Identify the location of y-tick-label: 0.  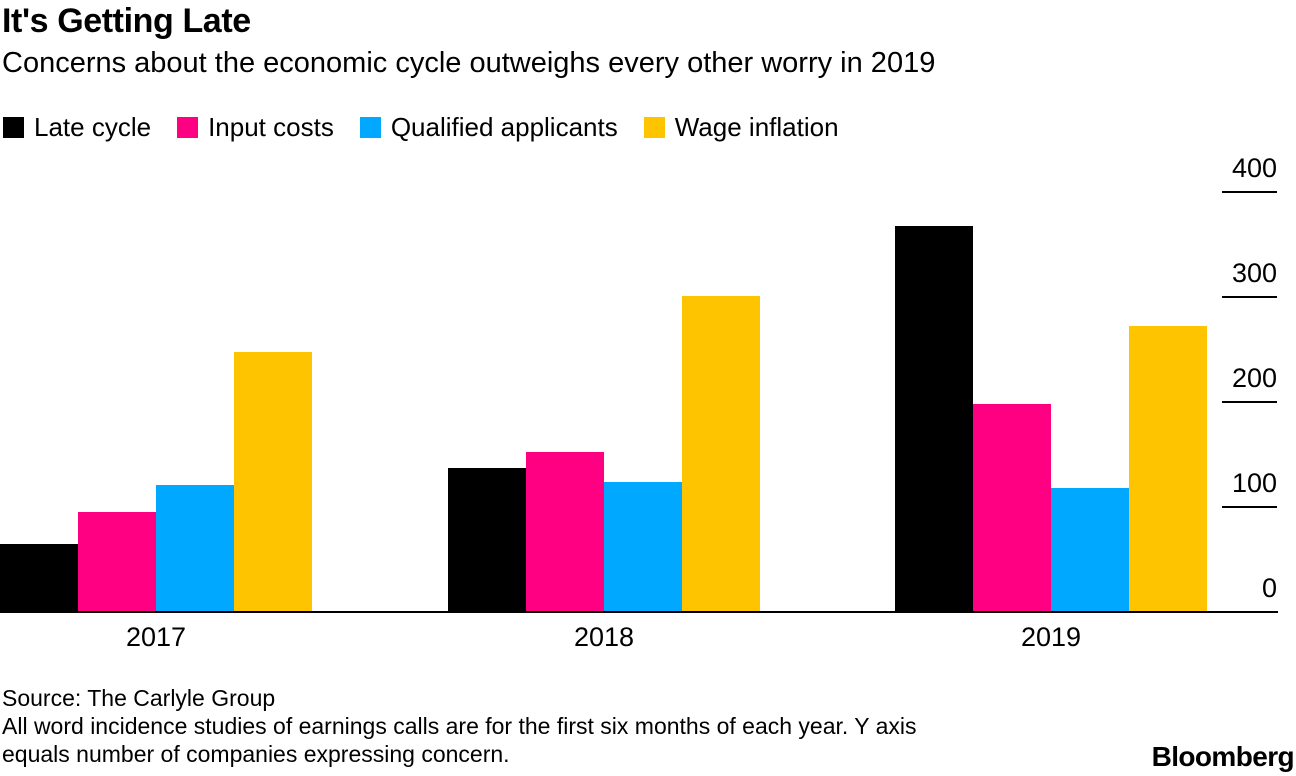
(1269, 588).